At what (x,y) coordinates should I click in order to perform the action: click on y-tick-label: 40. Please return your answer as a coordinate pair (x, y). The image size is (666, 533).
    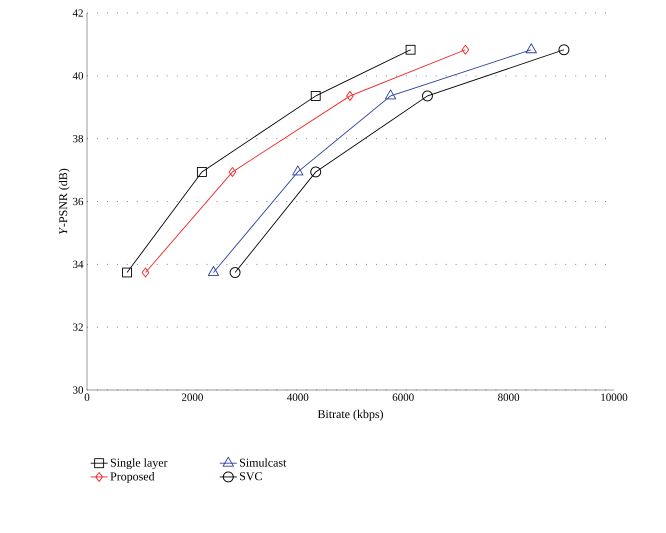
    Looking at the image, I should click on (78, 76).